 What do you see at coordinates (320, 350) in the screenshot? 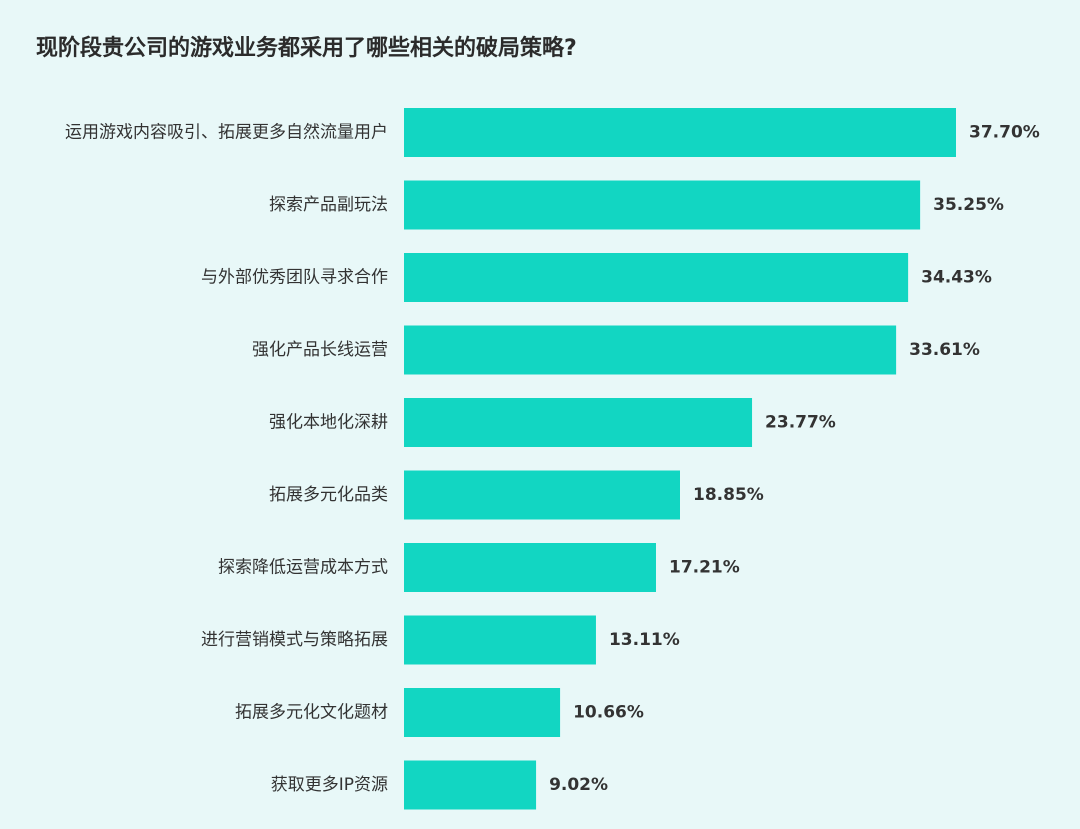
I see `category-label-3: 强化产品长线运营` at bounding box center [320, 350].